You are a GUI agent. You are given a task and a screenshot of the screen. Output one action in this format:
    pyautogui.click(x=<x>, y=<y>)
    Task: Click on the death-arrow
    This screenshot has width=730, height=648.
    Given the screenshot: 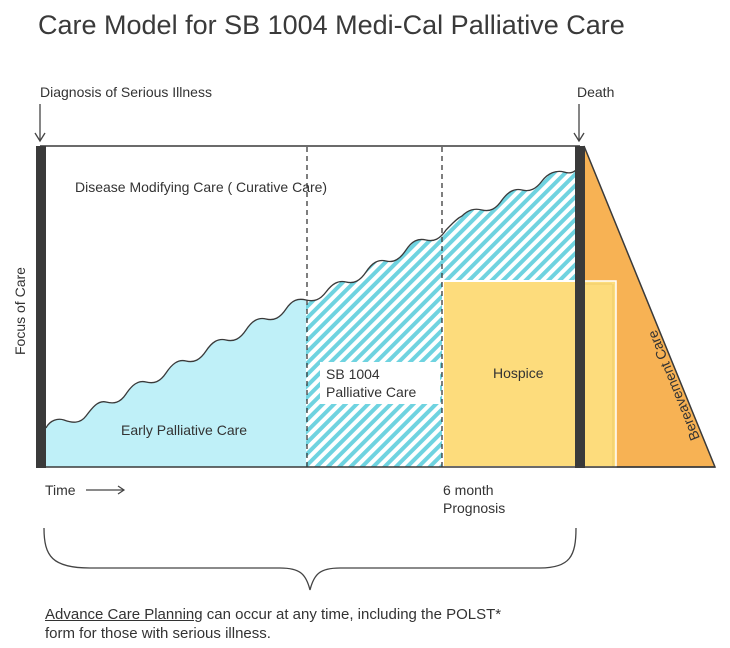 What is the action you would take?
    pyautogui.click(x=579, y=123)
    